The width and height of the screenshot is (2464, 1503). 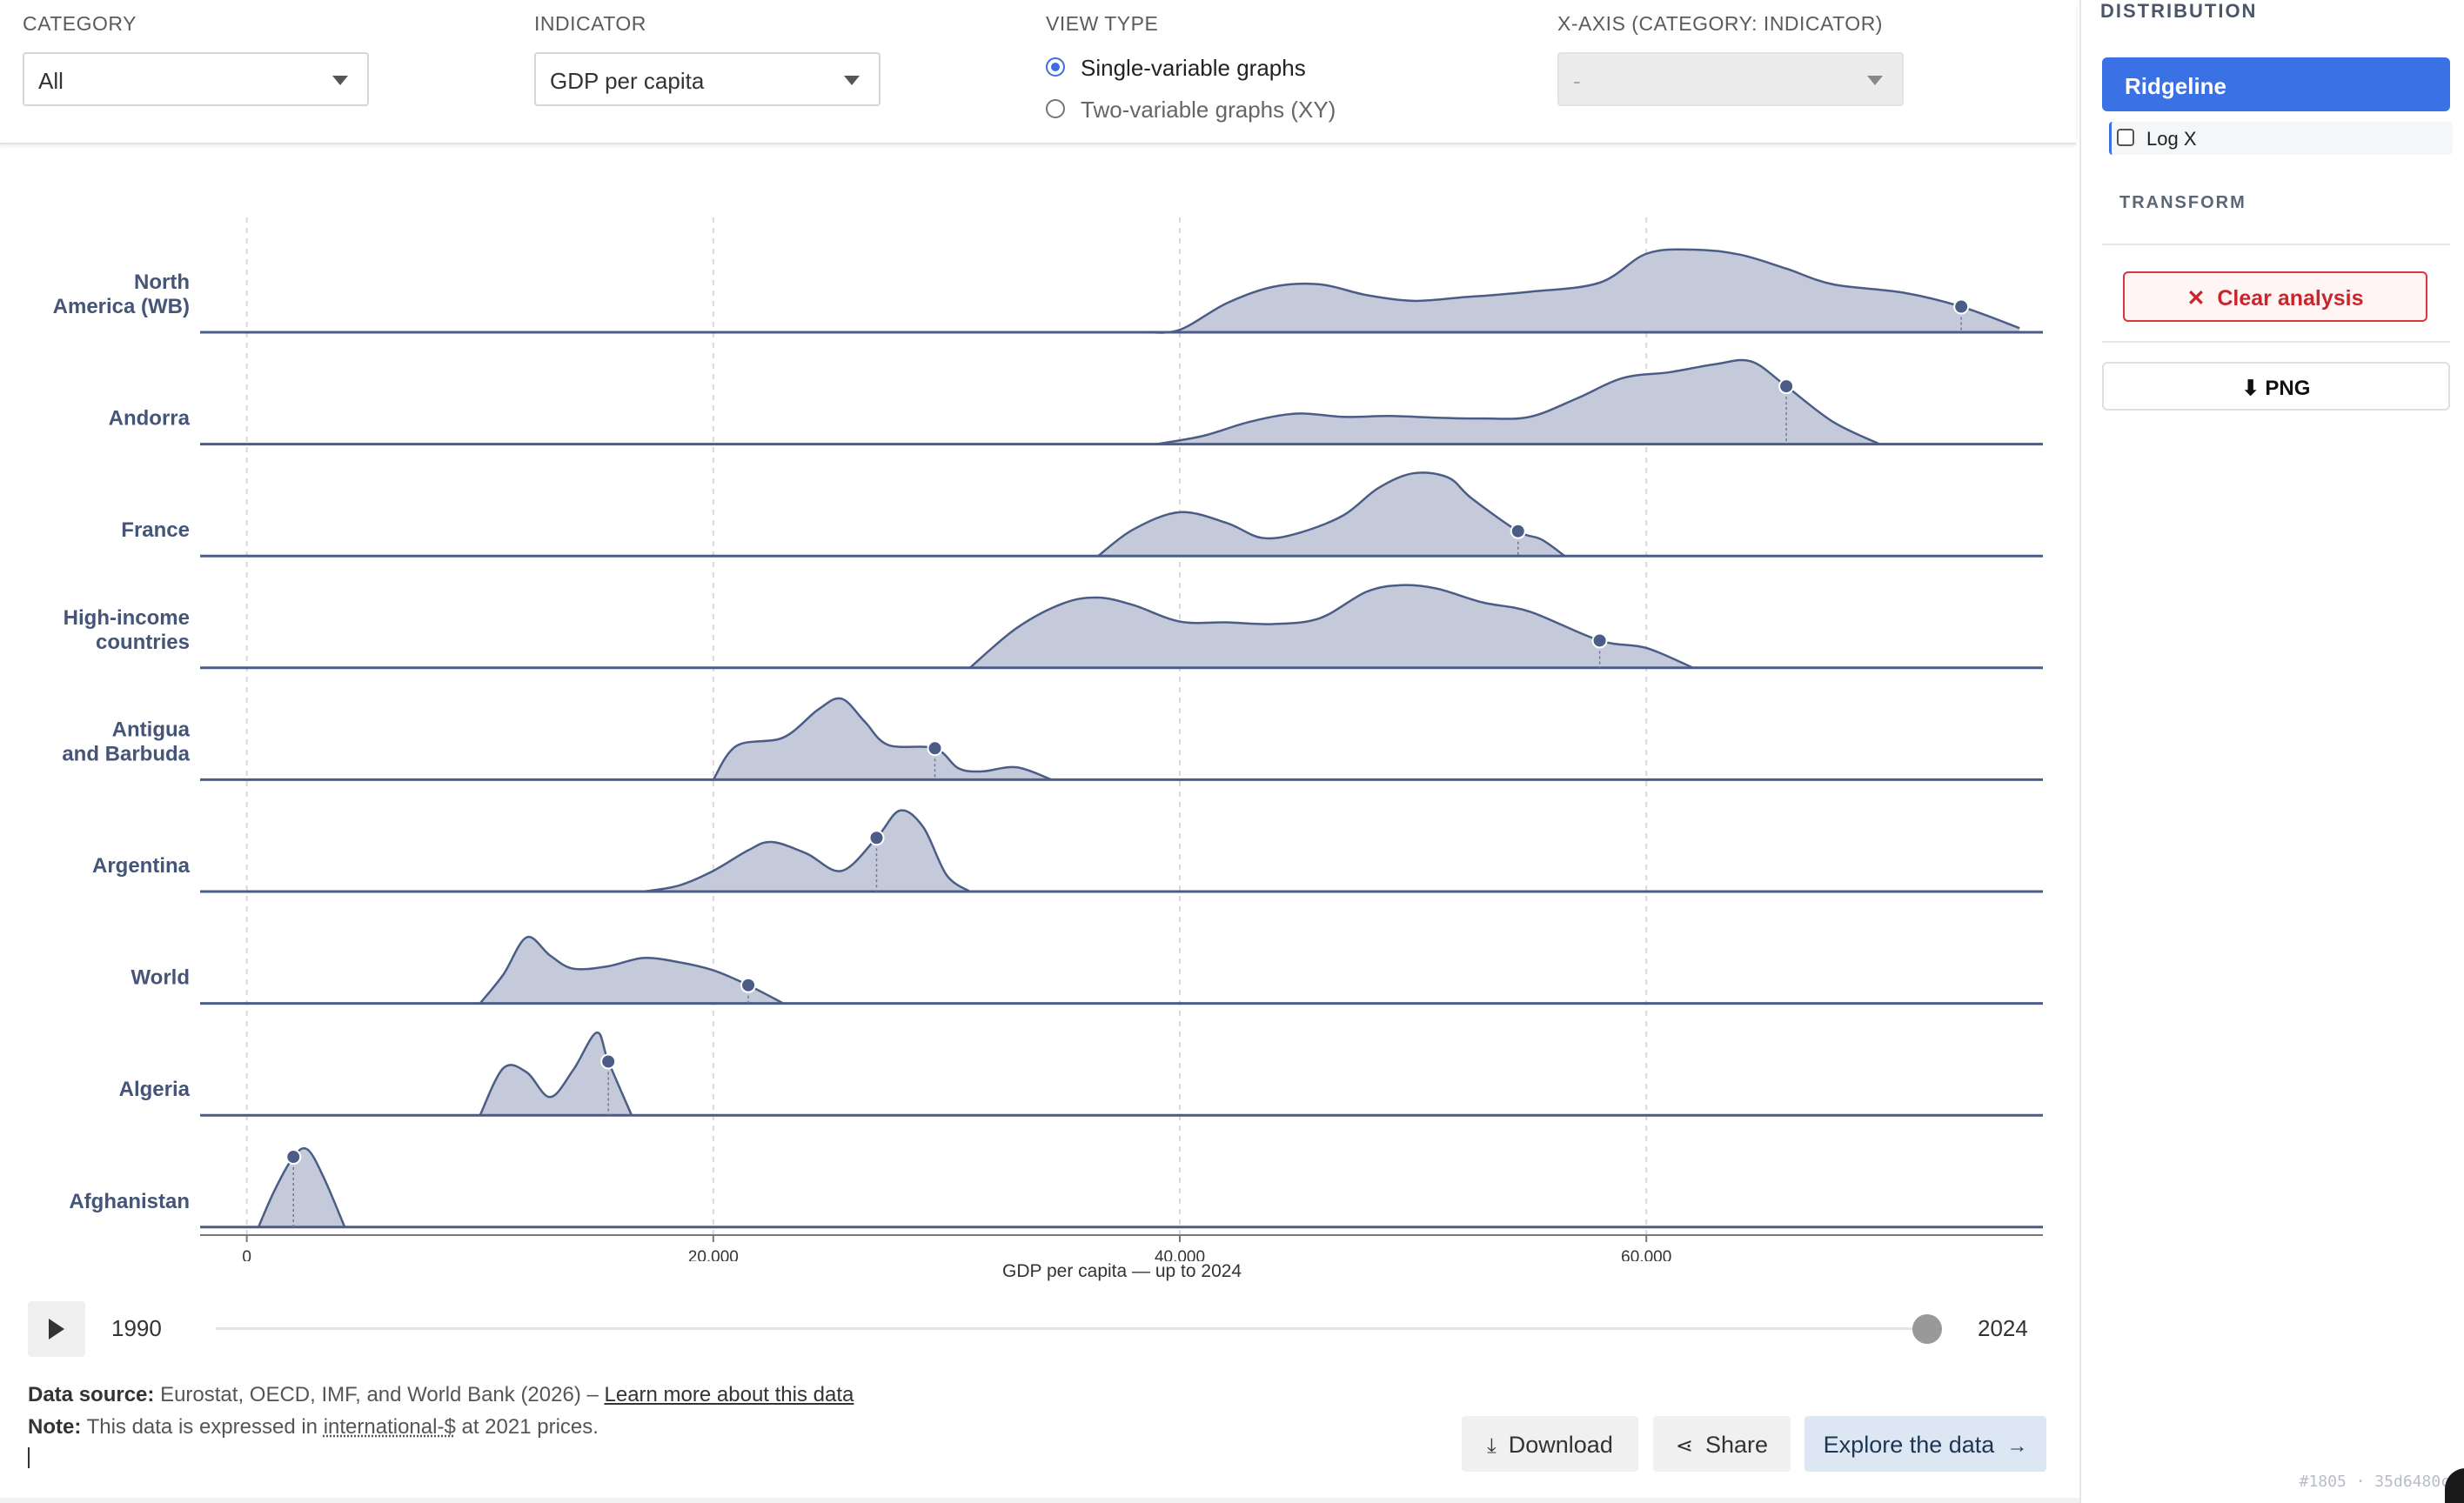 I want to click on x-axis-select: -, so click(x=1730, y=79).